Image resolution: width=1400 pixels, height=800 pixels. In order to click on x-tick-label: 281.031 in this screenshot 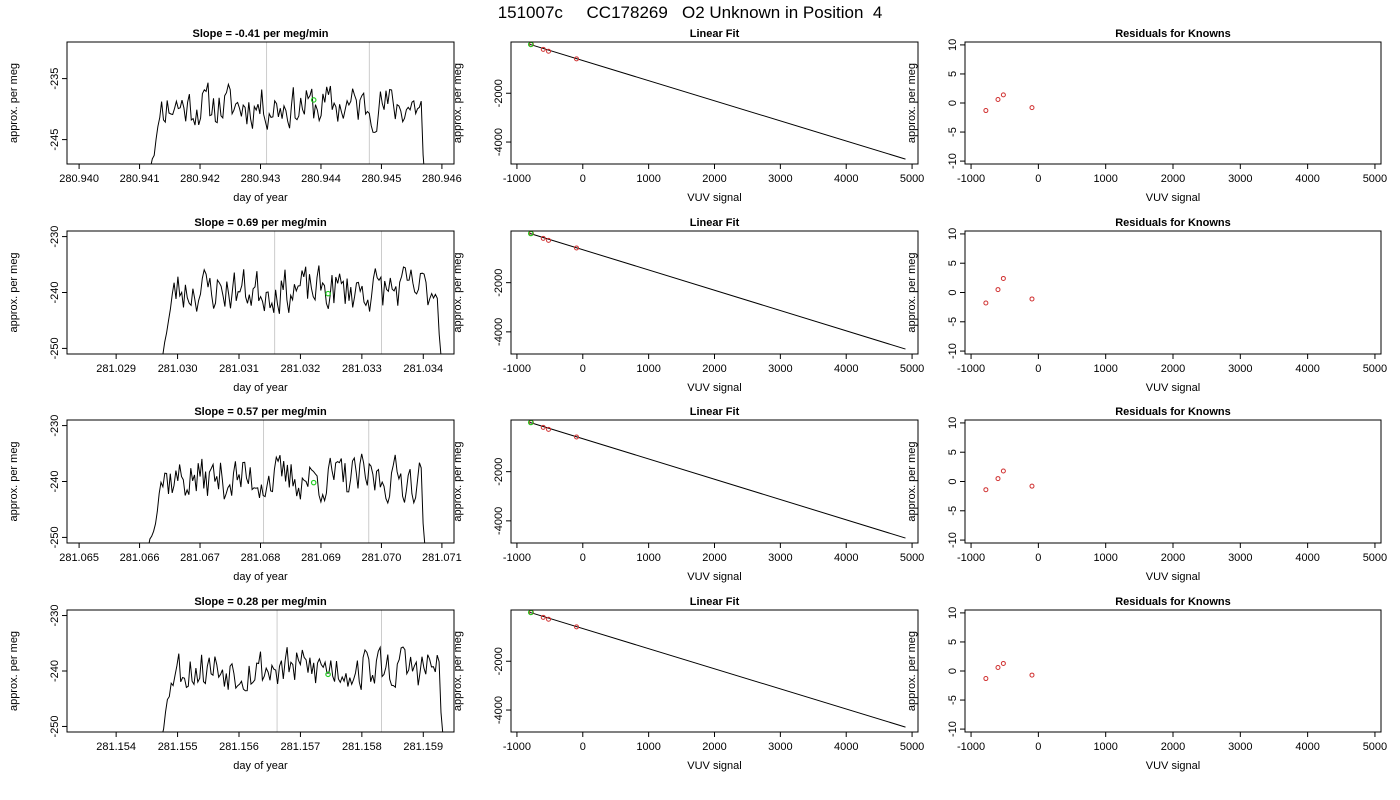, I will do `click(239, 369)`.